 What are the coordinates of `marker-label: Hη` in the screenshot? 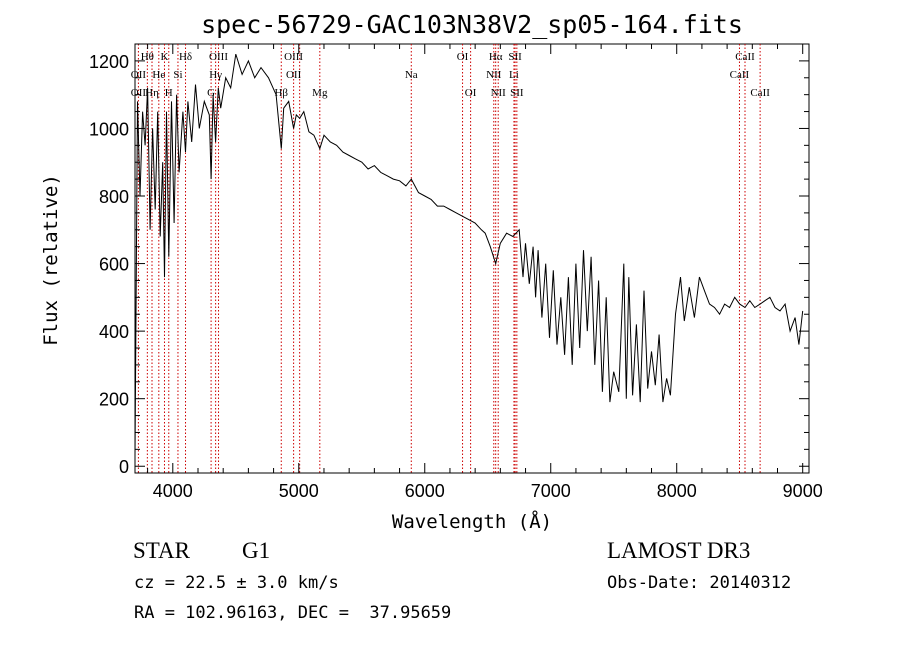 It's located at (152, 93).